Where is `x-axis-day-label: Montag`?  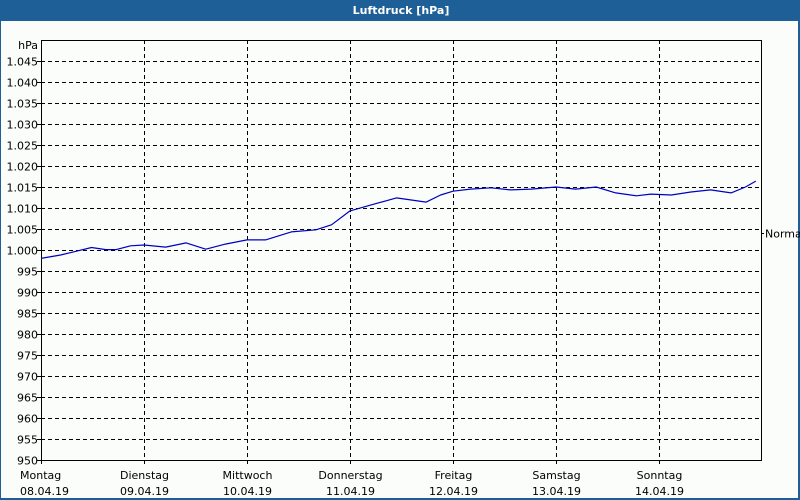 x-axis-day-label: Montag is located at coordinates (40, 475).